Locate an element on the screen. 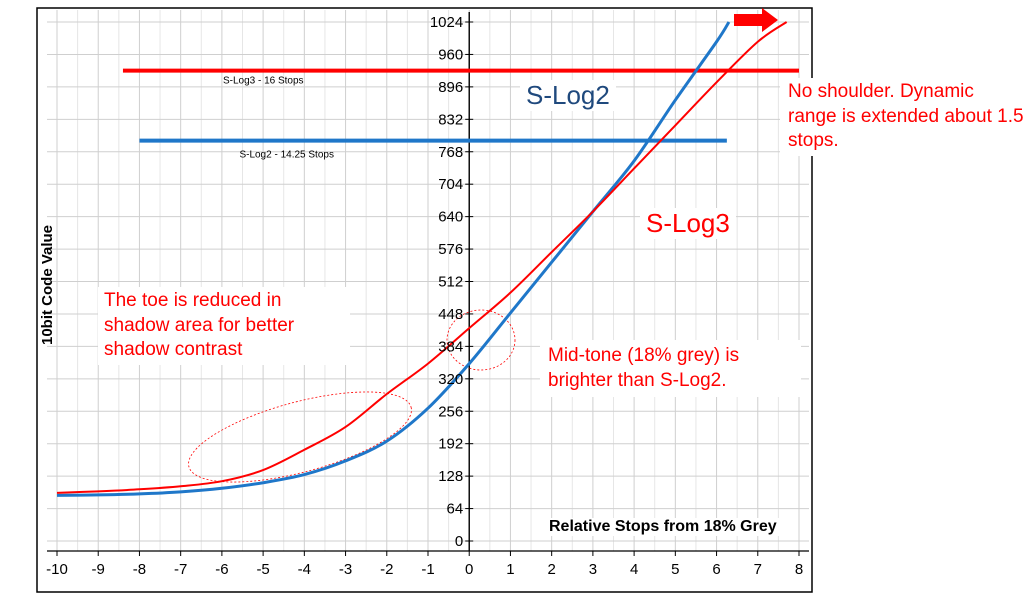 Image resolution: width=1024 pixels, height=598 pixels. y-tick-label: 960 is located at coordinates (450, 54).